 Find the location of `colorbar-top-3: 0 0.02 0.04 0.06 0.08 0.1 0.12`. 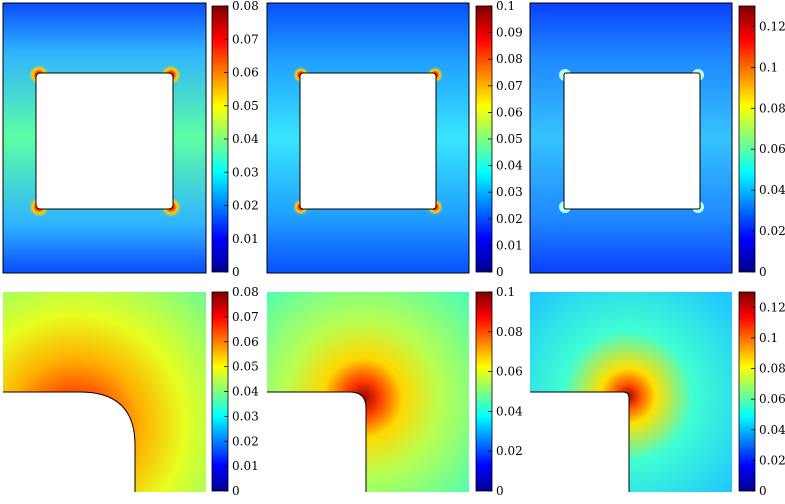

colorbar-top-3: 0 0.02 0.04 0.06 0.08 0.1 0.12 is located at coordinates (761, 142).